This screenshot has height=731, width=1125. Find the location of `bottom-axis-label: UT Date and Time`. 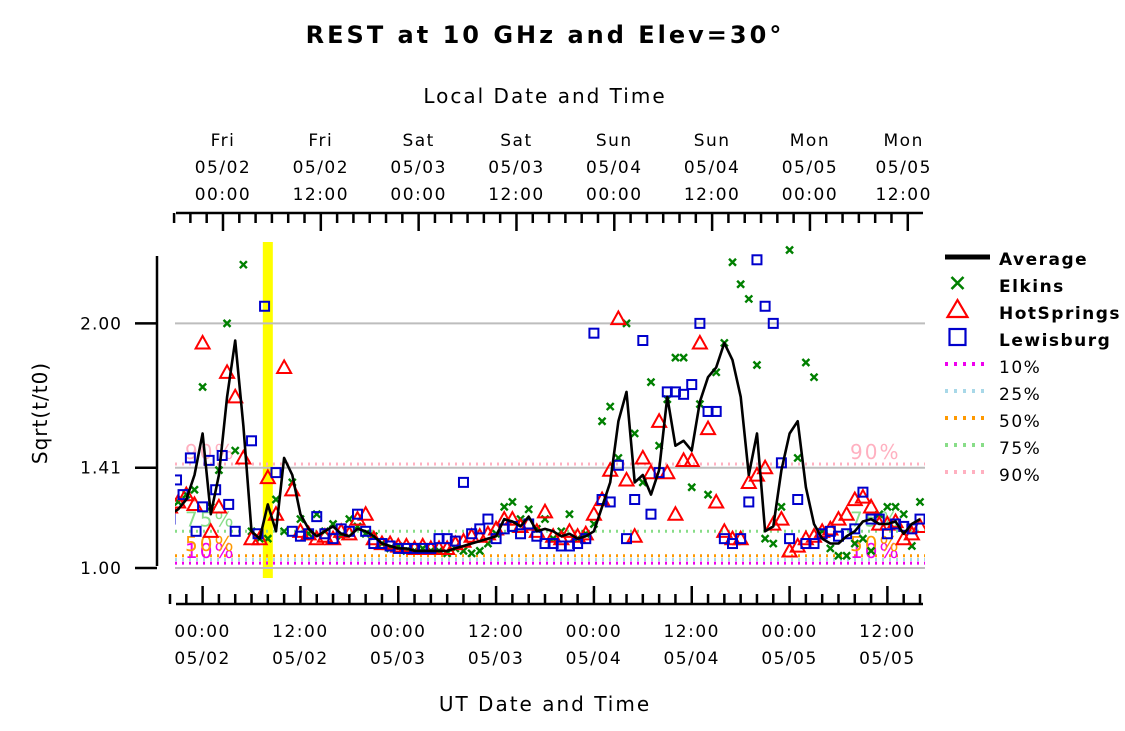

bottom-axis-label: UT Date and Time is located at coordinates (545, 704).